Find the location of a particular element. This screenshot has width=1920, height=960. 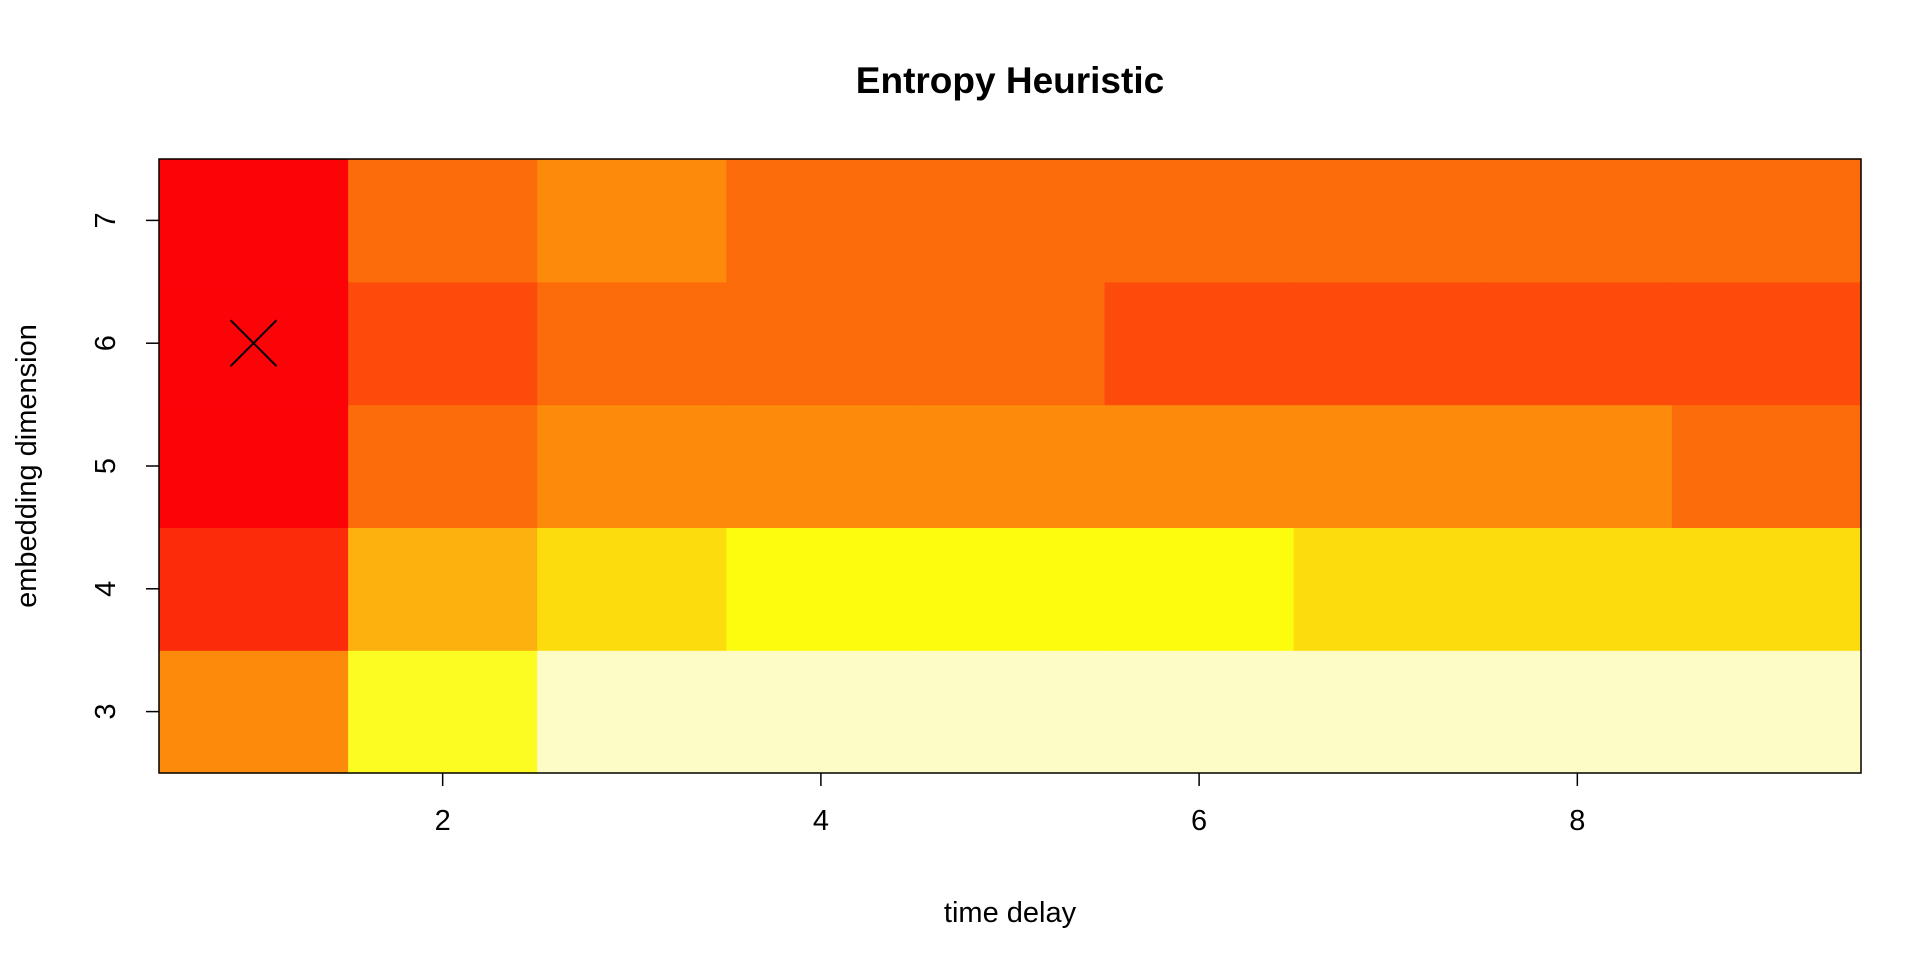

optimum-marker is located at coordinates (253, 343).